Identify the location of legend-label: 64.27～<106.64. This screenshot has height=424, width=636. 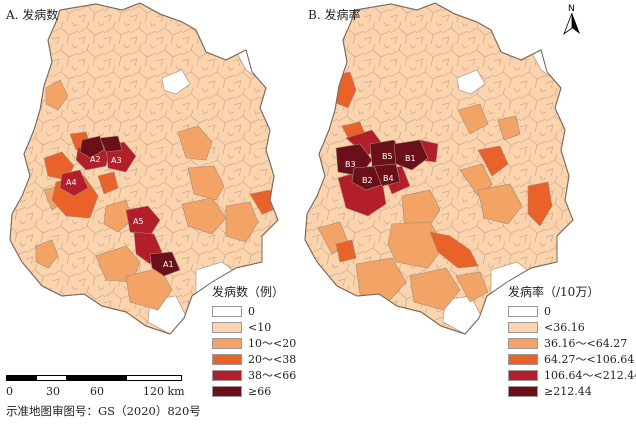
(589, 359).